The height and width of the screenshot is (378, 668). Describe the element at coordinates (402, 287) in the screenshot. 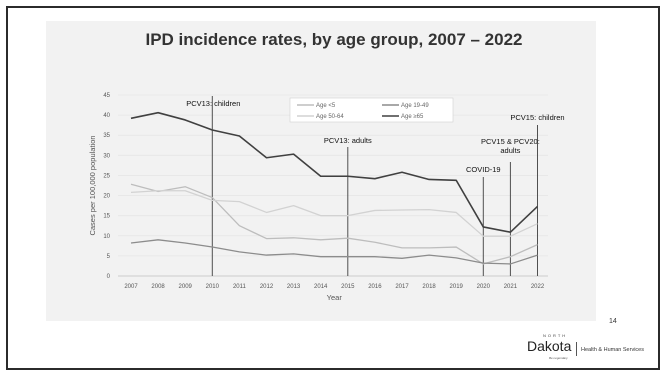

I see `x-tick-label: 2017` at that location.